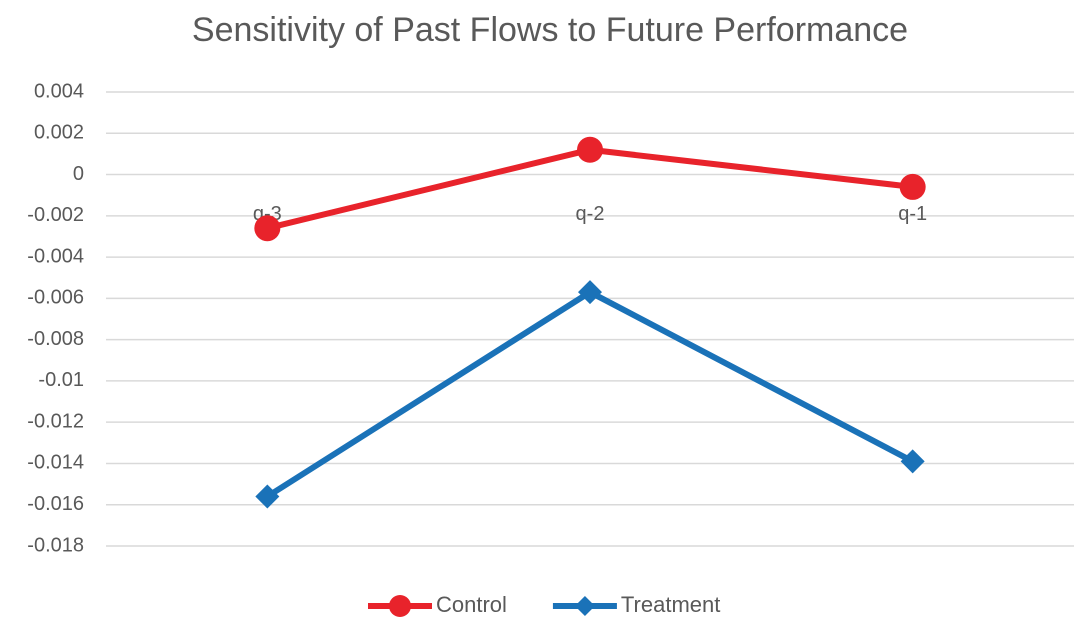 This screenshot has width=1074, height=626. What do you see at coordinates (912, 214) in the screenshot?
I see `x-tick-label: q-1` at bounding box center [912, 214].